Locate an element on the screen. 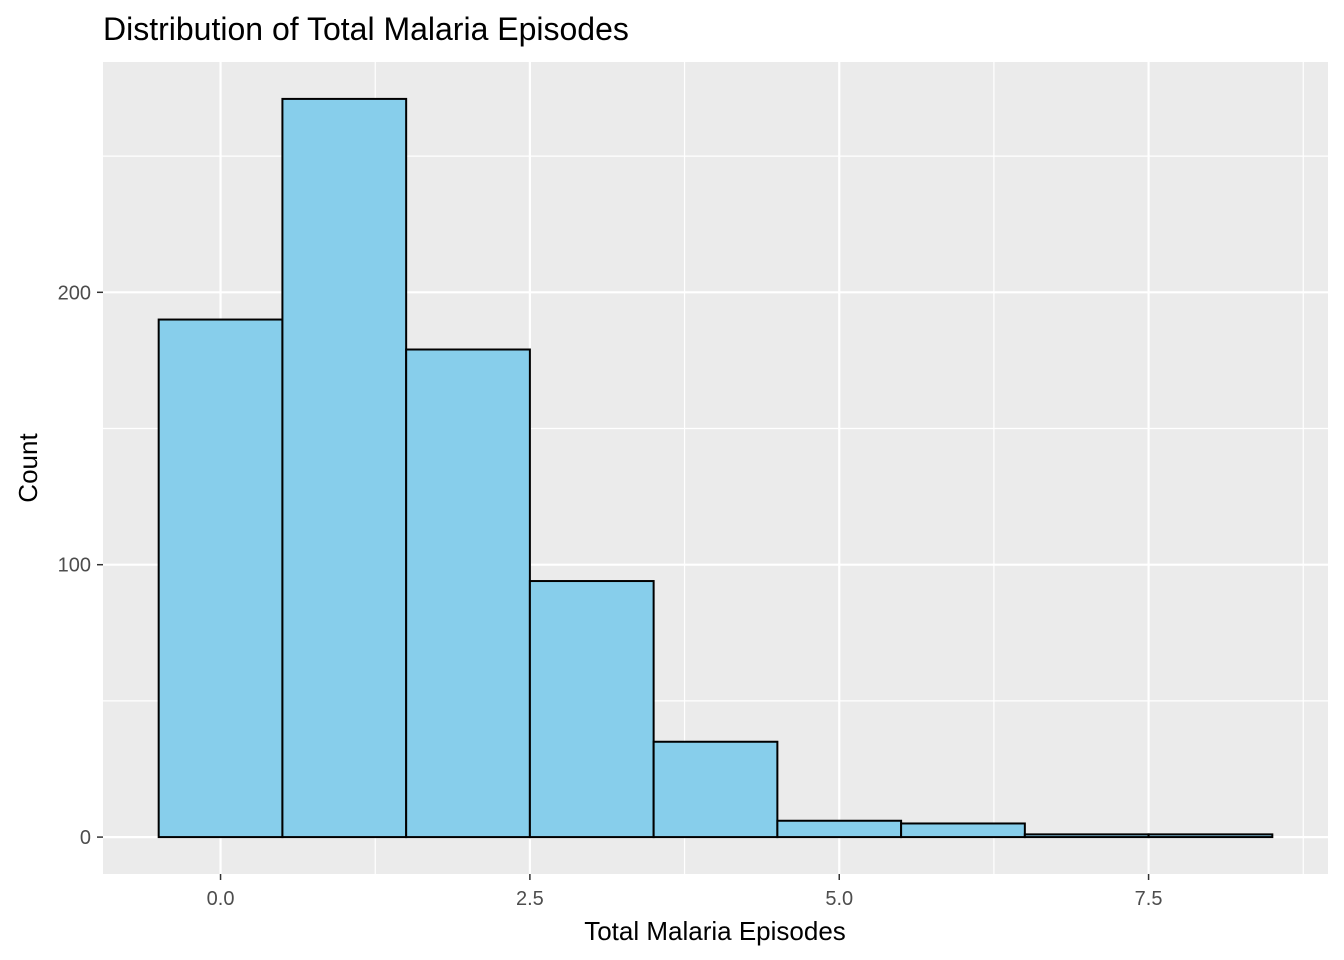 This screenshot has height=960, width=1344. x-tick-label: 2.5 is located at coordinates (530, 899).